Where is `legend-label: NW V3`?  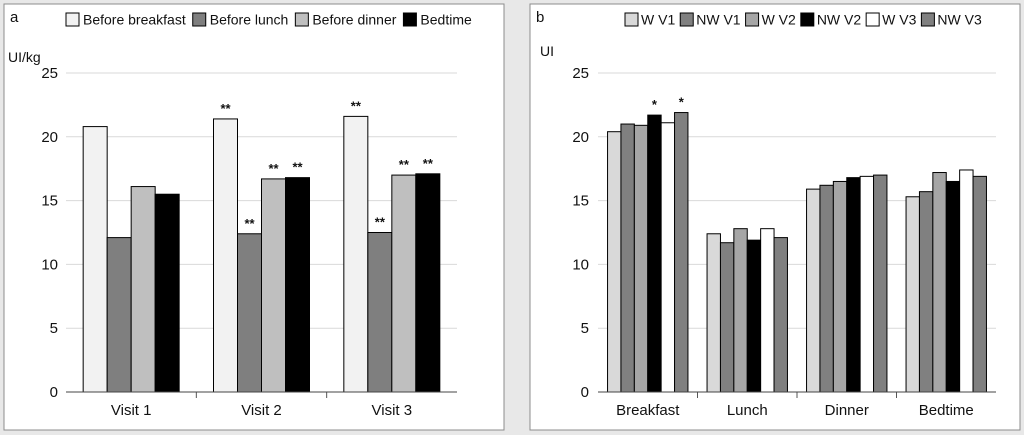 legend-label: NW V3 is located at coordinates (959, 20).